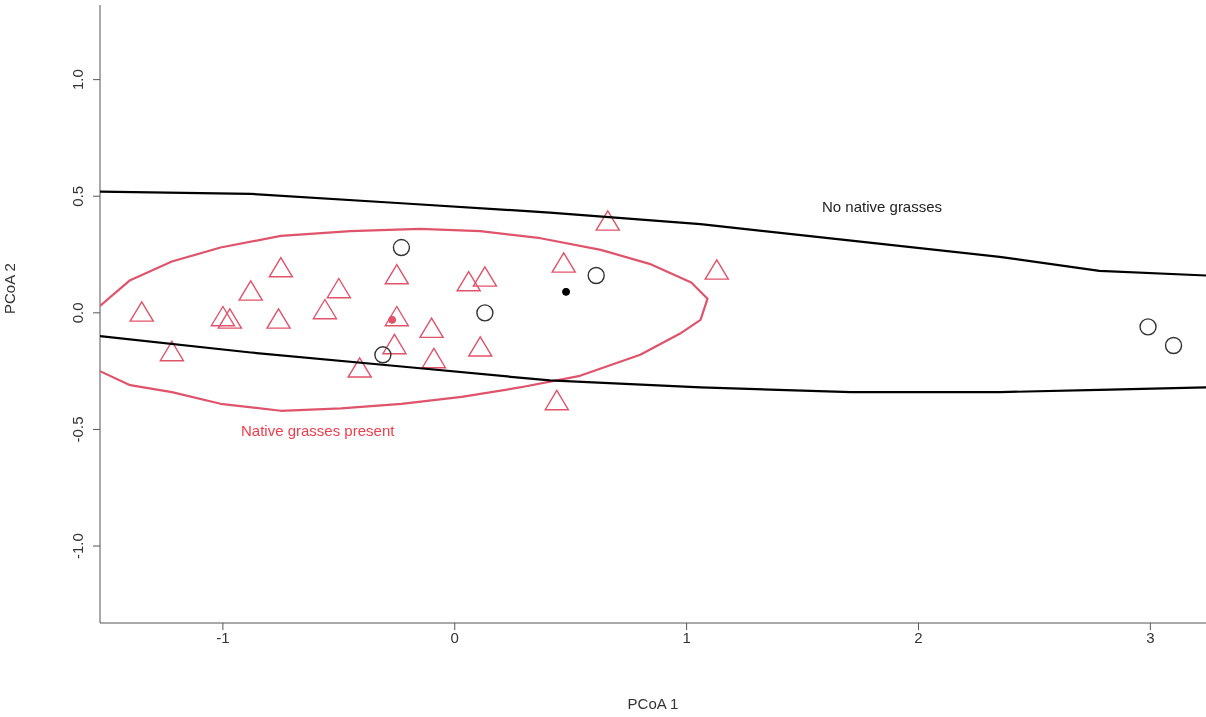 The width and height of the screenshot is (1206, 717). Describe the element at coordinates (318, 430) in the screenshot. I see `annotation: Native grasses present` at that location.